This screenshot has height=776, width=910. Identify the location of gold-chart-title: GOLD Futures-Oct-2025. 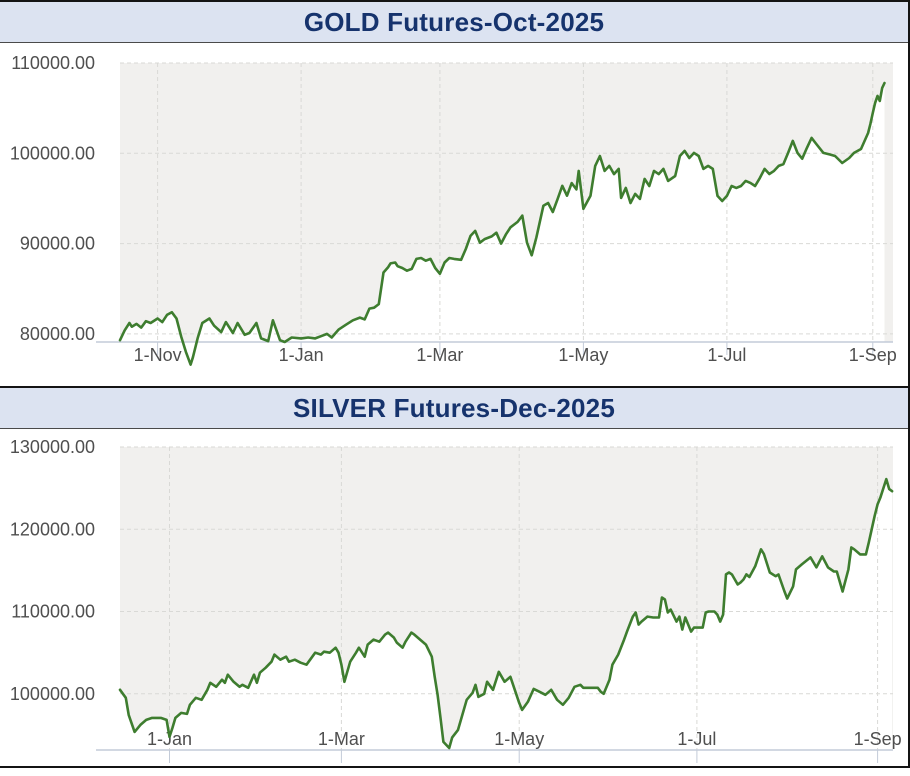
(454, 21).